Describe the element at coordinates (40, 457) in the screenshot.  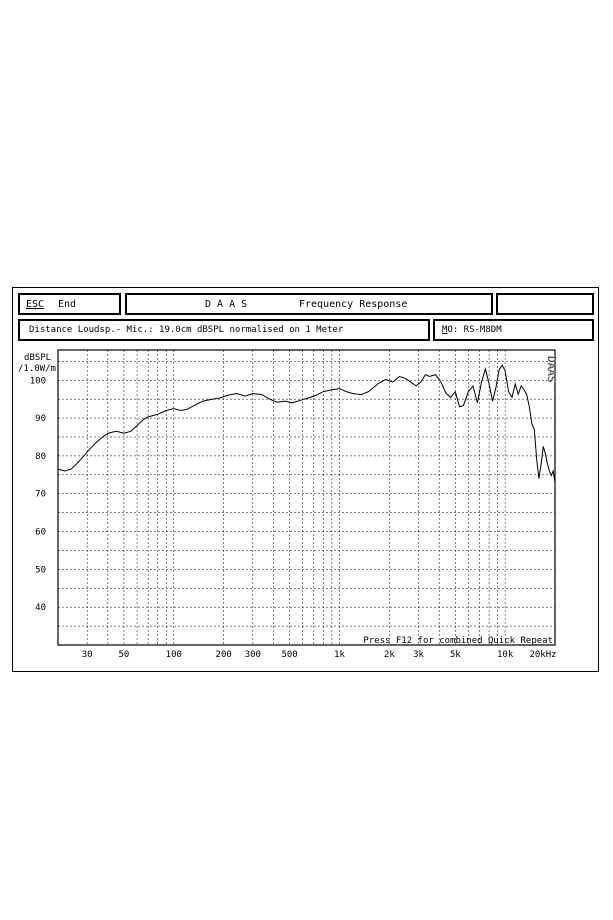
I see `y-tick-label: 80` at that location.